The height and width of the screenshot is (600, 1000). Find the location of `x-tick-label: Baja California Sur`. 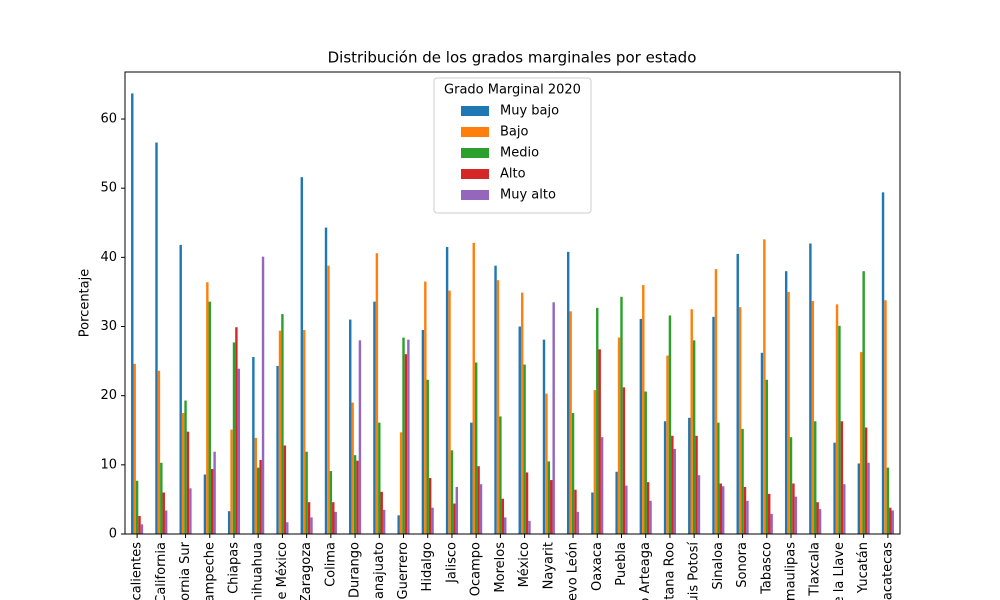

x-tick-label: Baja California Sur is located at coordinates (185, 570).